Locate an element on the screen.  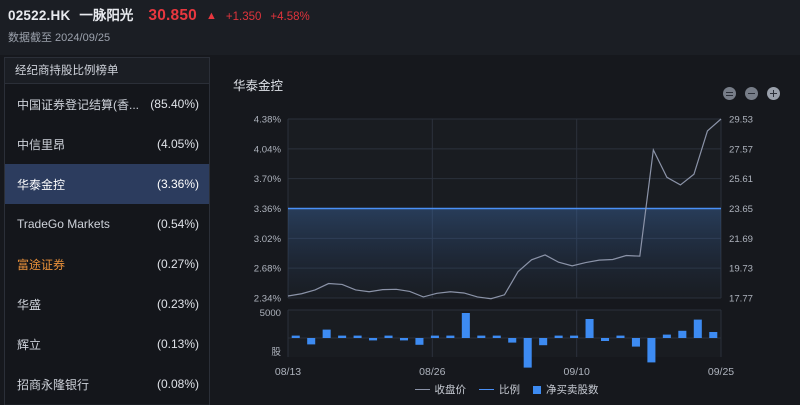
x-axis-tick: 09/25 is located at coordinates (721, 372).